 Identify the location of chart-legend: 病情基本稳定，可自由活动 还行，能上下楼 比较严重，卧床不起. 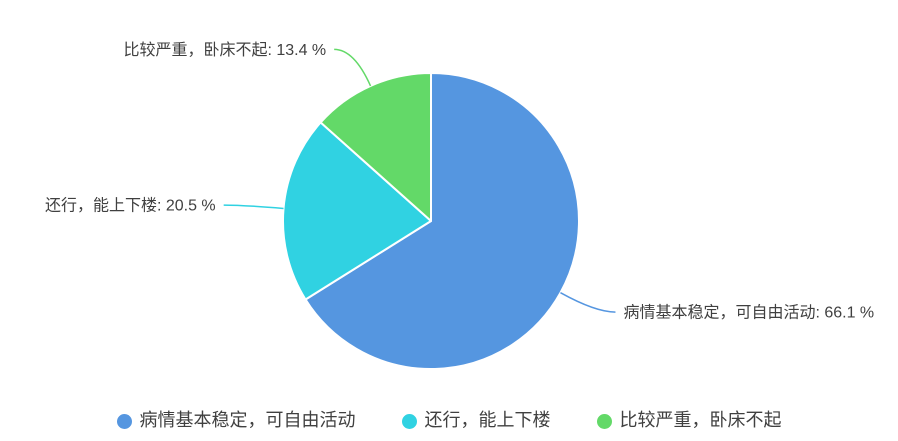
(449, 421).